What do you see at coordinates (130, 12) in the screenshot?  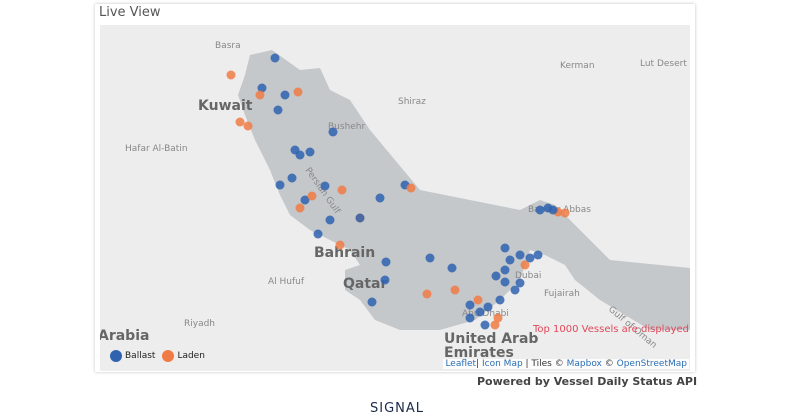 I see `card-title: Live View` at bounding box center [130, 12].